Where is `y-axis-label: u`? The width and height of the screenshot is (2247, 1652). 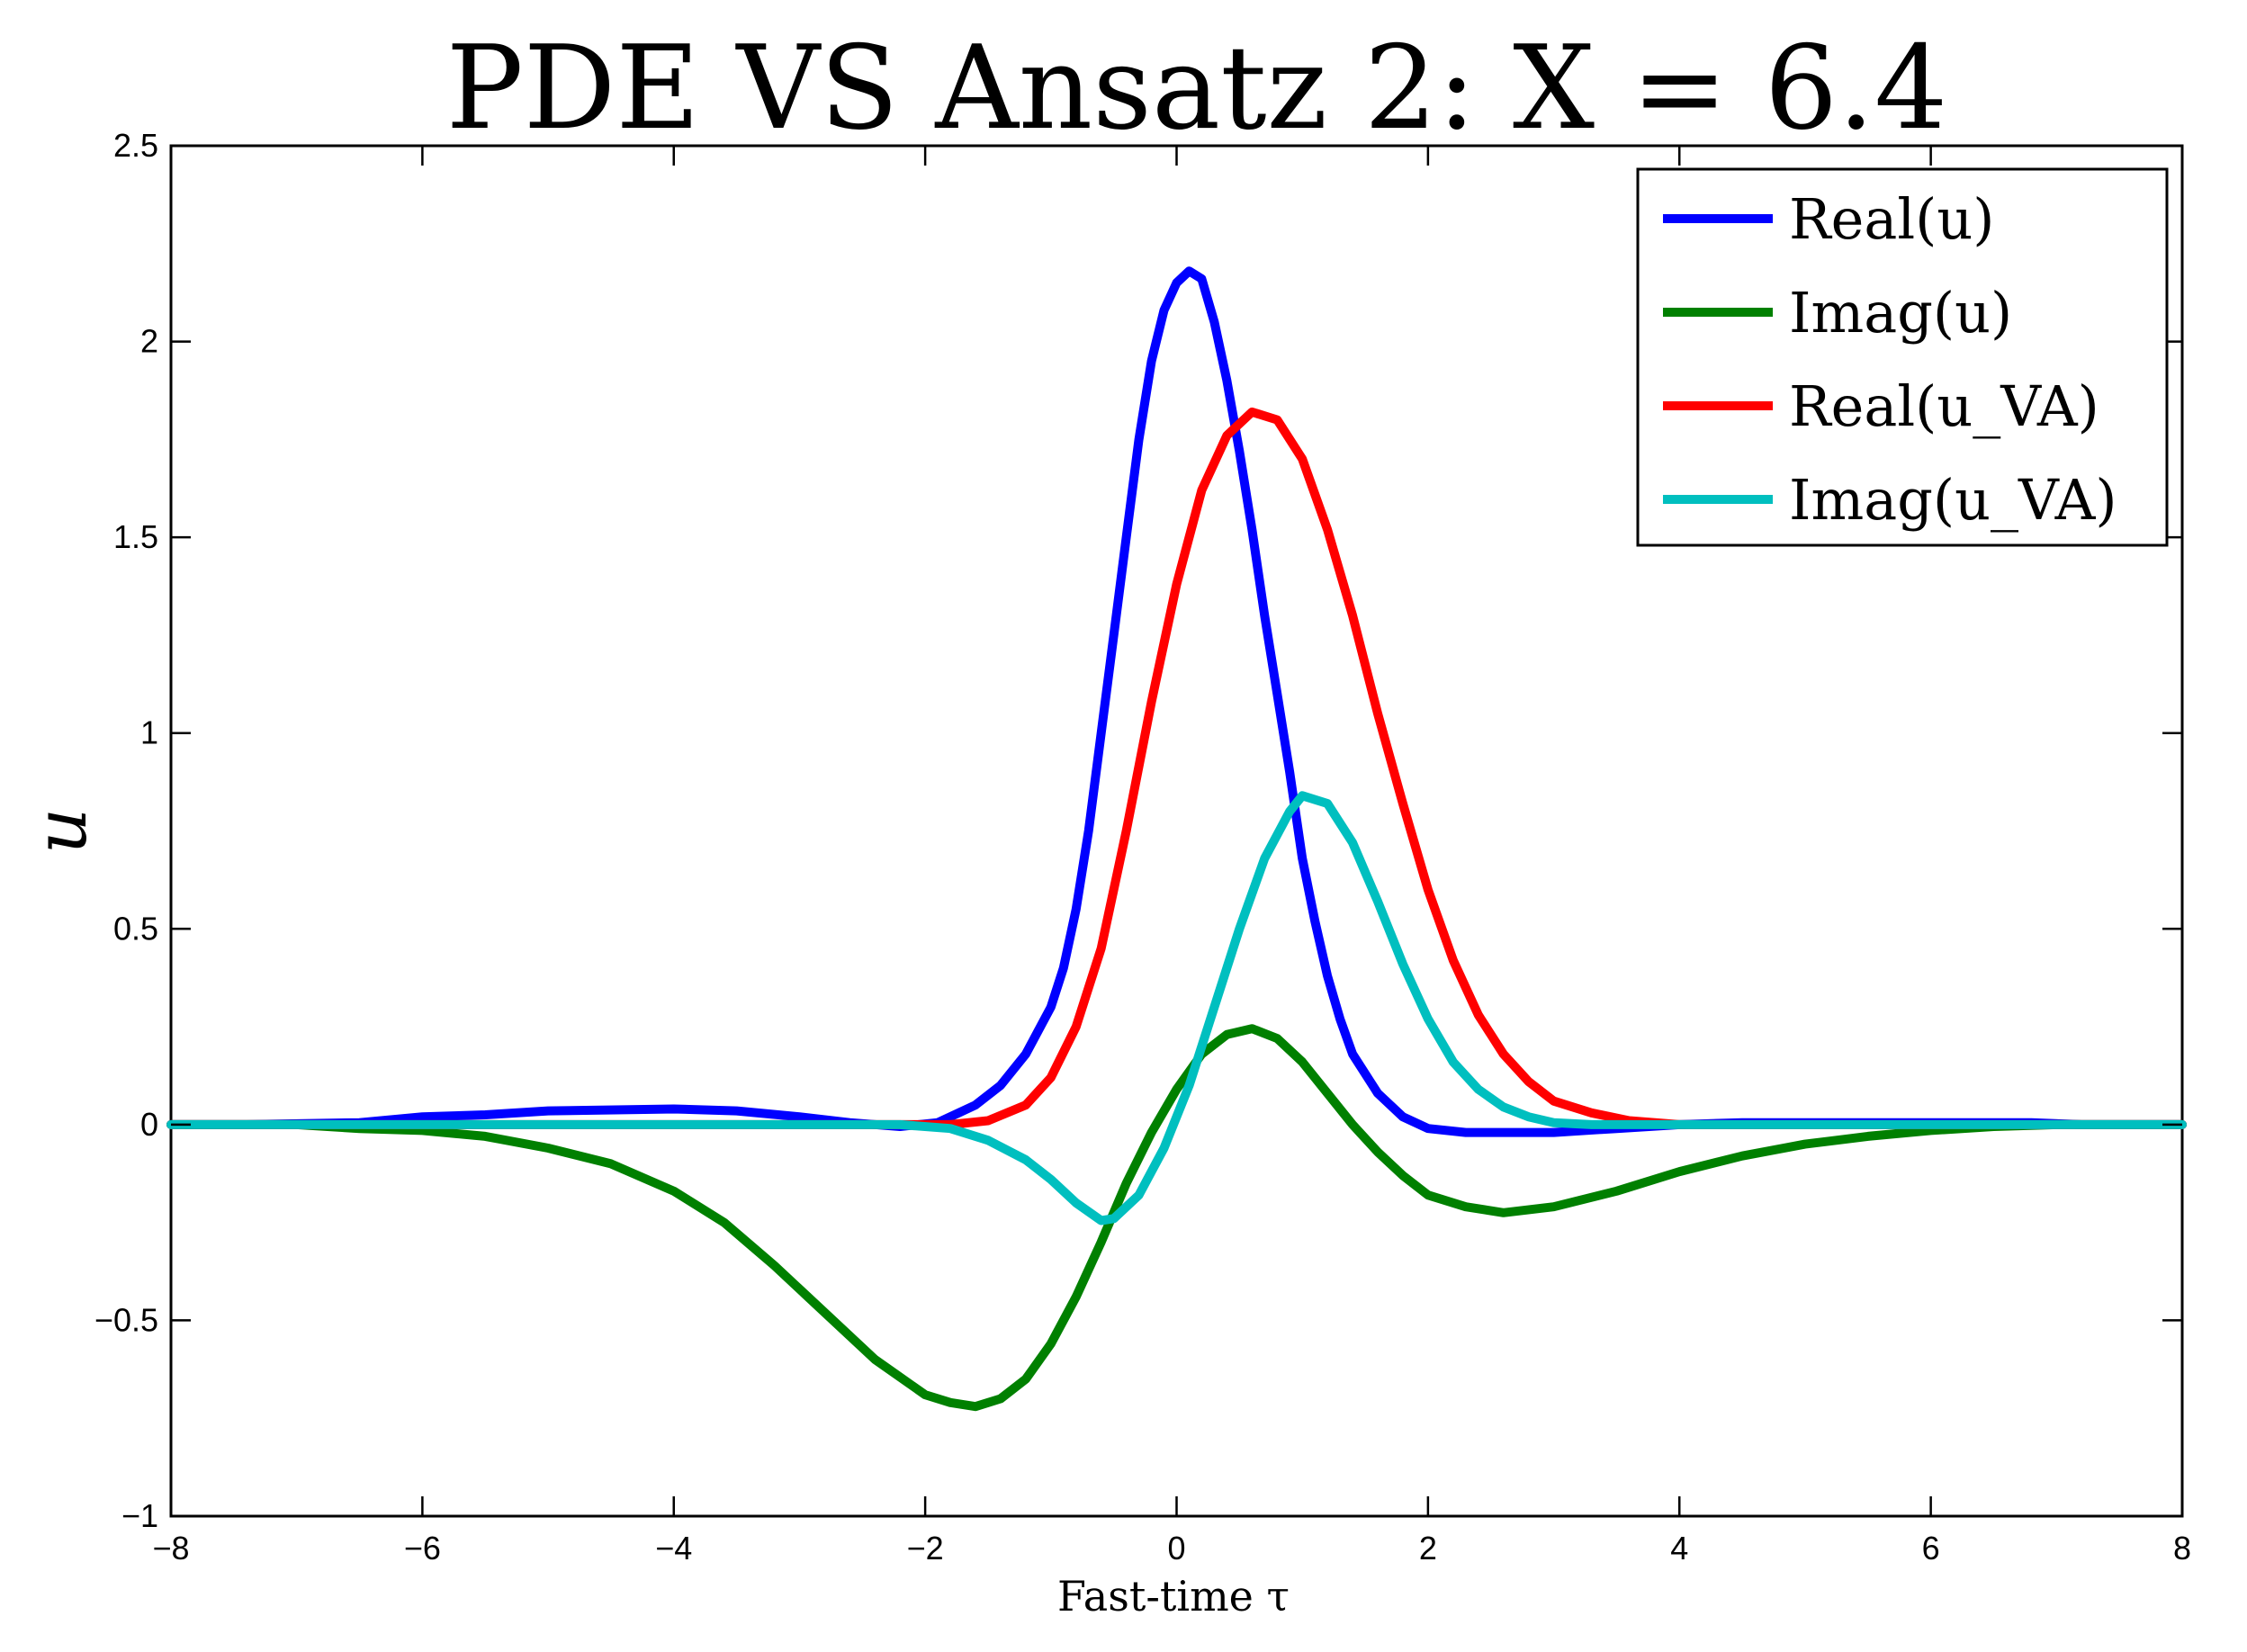
y-axis-label: u is located at coordinates (61, 831).